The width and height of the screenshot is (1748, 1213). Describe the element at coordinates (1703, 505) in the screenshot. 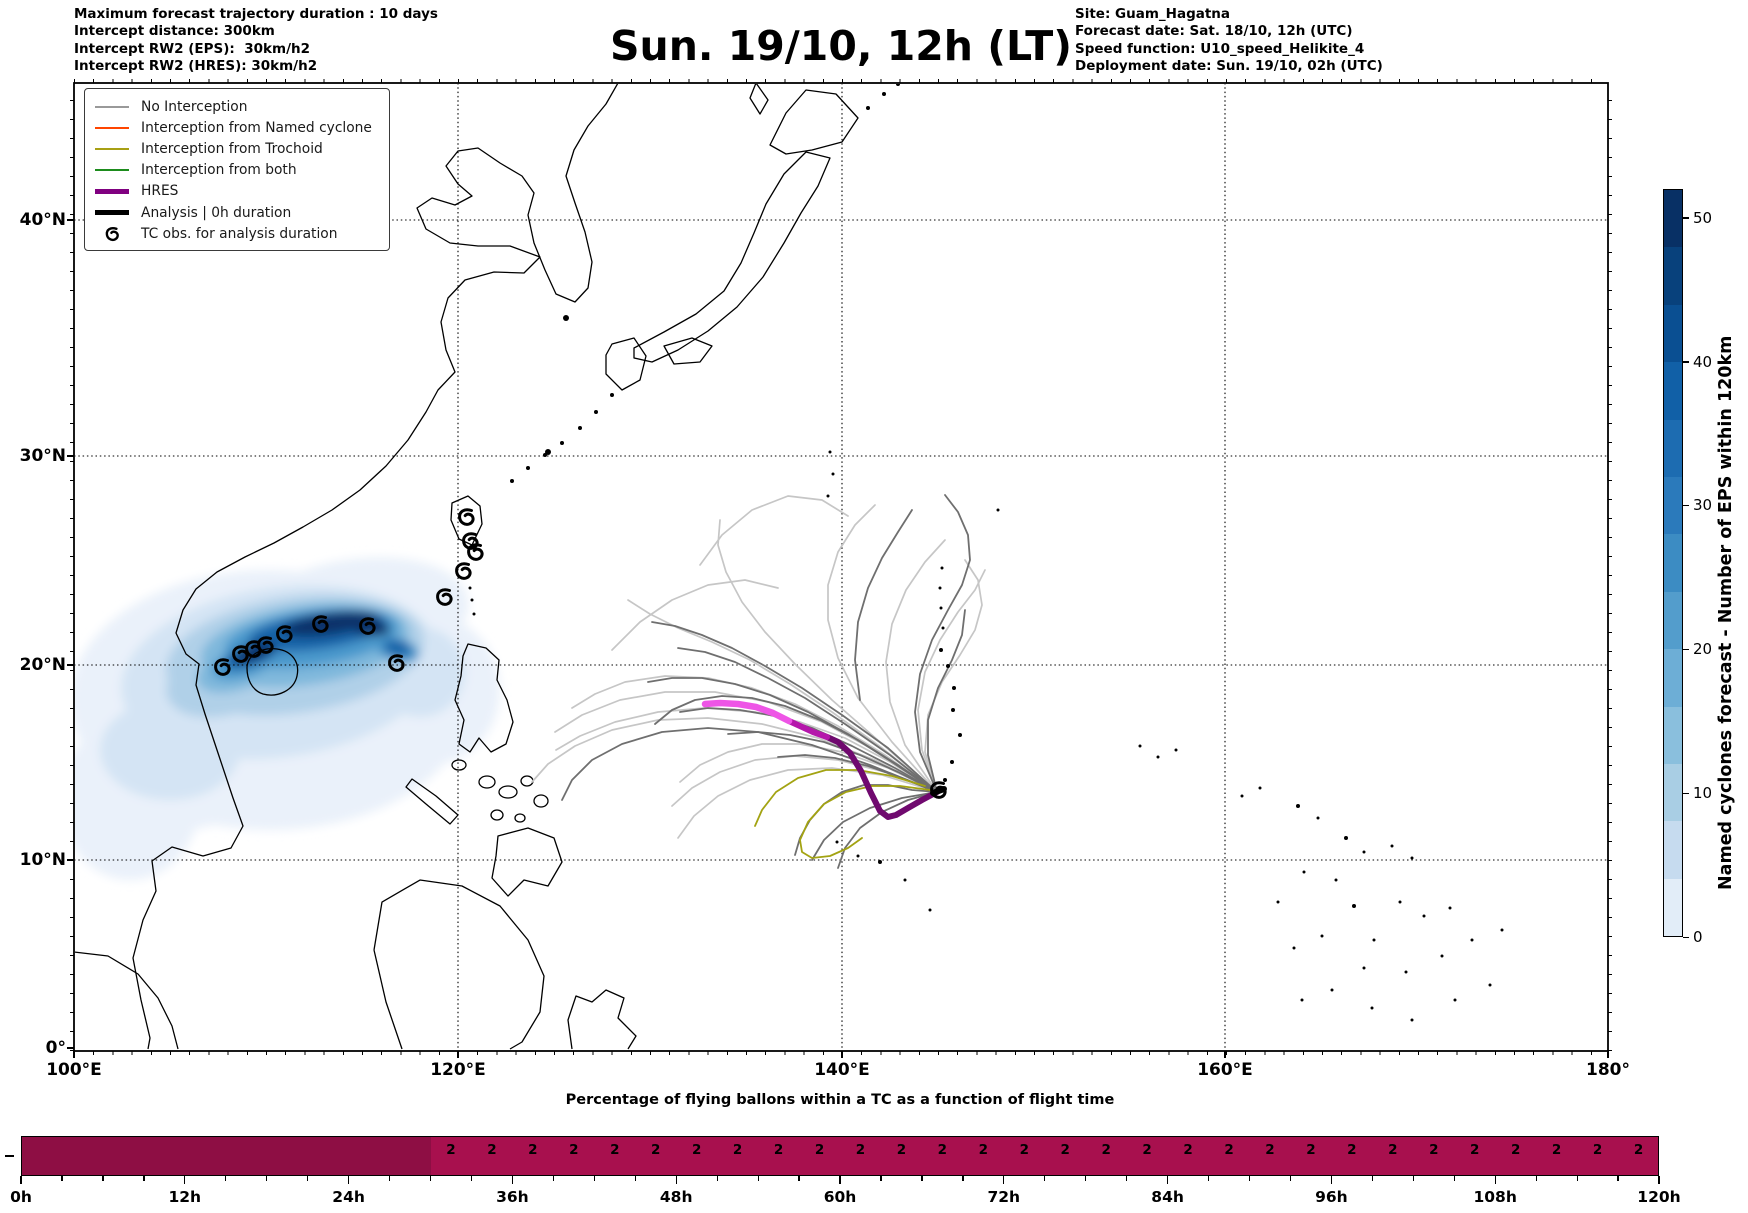

I see `colorbar-tick-label: 30` at that location.